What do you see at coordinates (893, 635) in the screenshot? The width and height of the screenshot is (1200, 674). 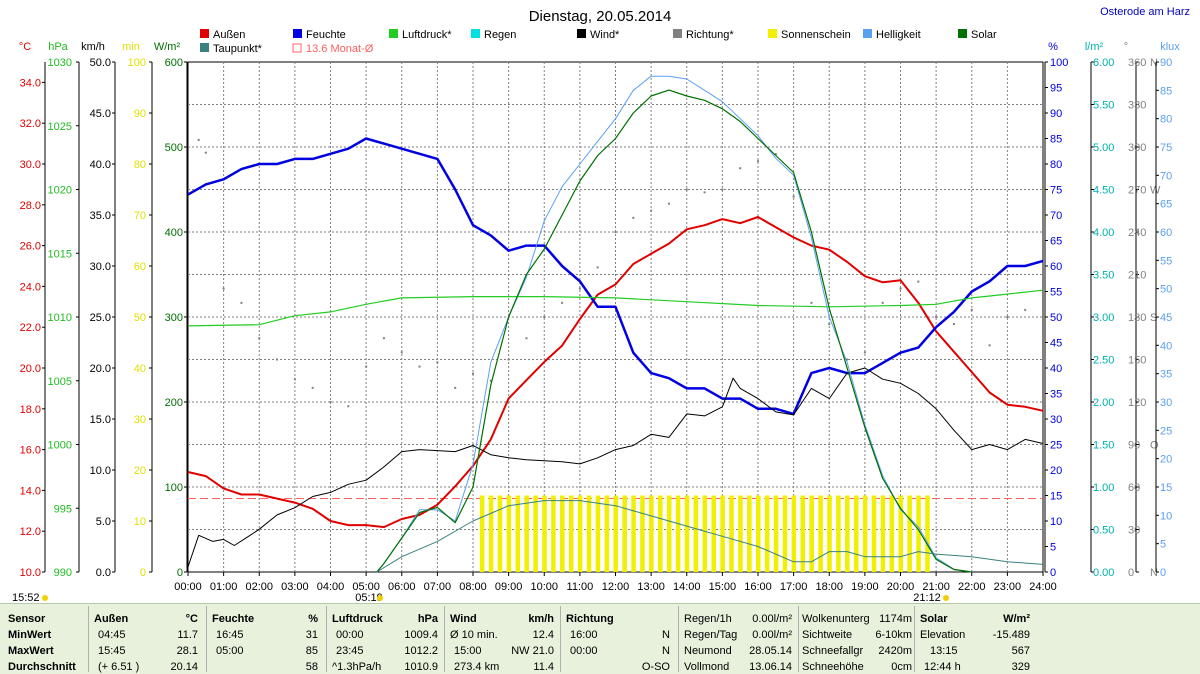 I see `summary-wolken-value: 6-10km` at bounding box center [893, 635].